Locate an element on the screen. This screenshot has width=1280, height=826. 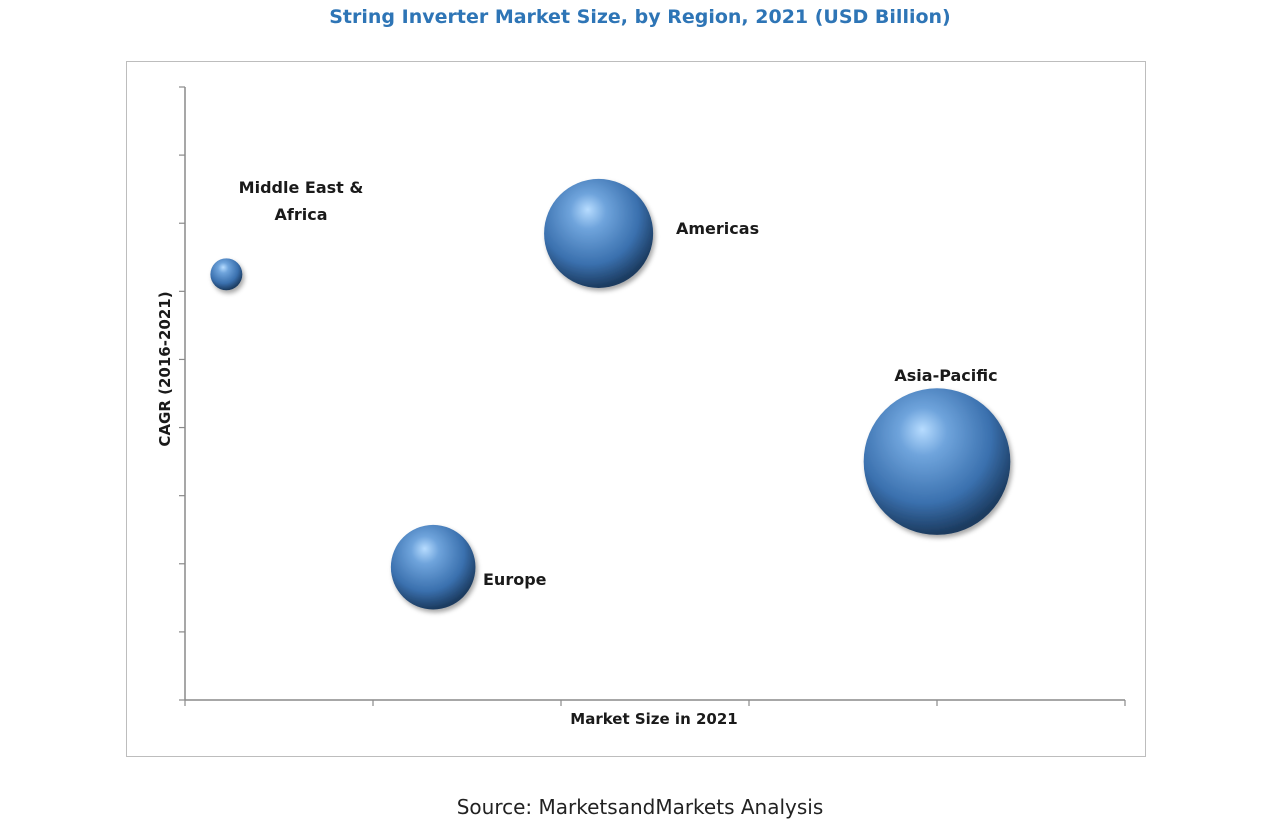
bubble-label-asia-pacific: Asia-Pacific is located at coordinates (945, 375).